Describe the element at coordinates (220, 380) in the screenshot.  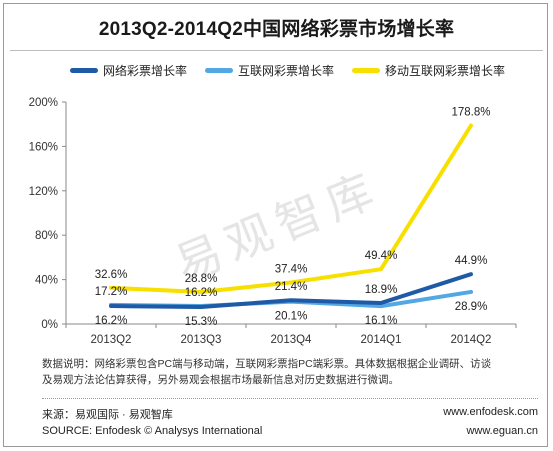
I see `notes-line-2: 及易观方法论估算获得，另外易观会根据市场最新信息对历史数据进行微调。` at that location.